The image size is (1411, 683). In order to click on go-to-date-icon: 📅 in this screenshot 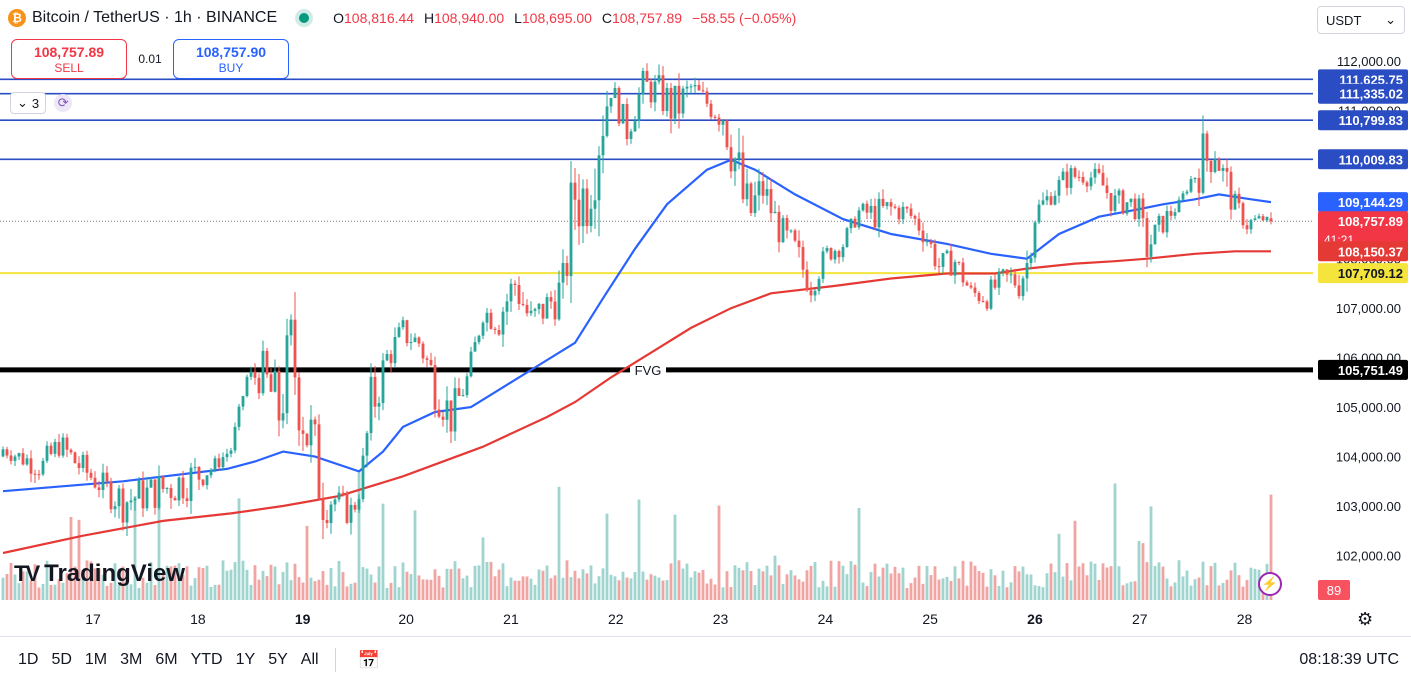, I will do `click(368, 659)`.